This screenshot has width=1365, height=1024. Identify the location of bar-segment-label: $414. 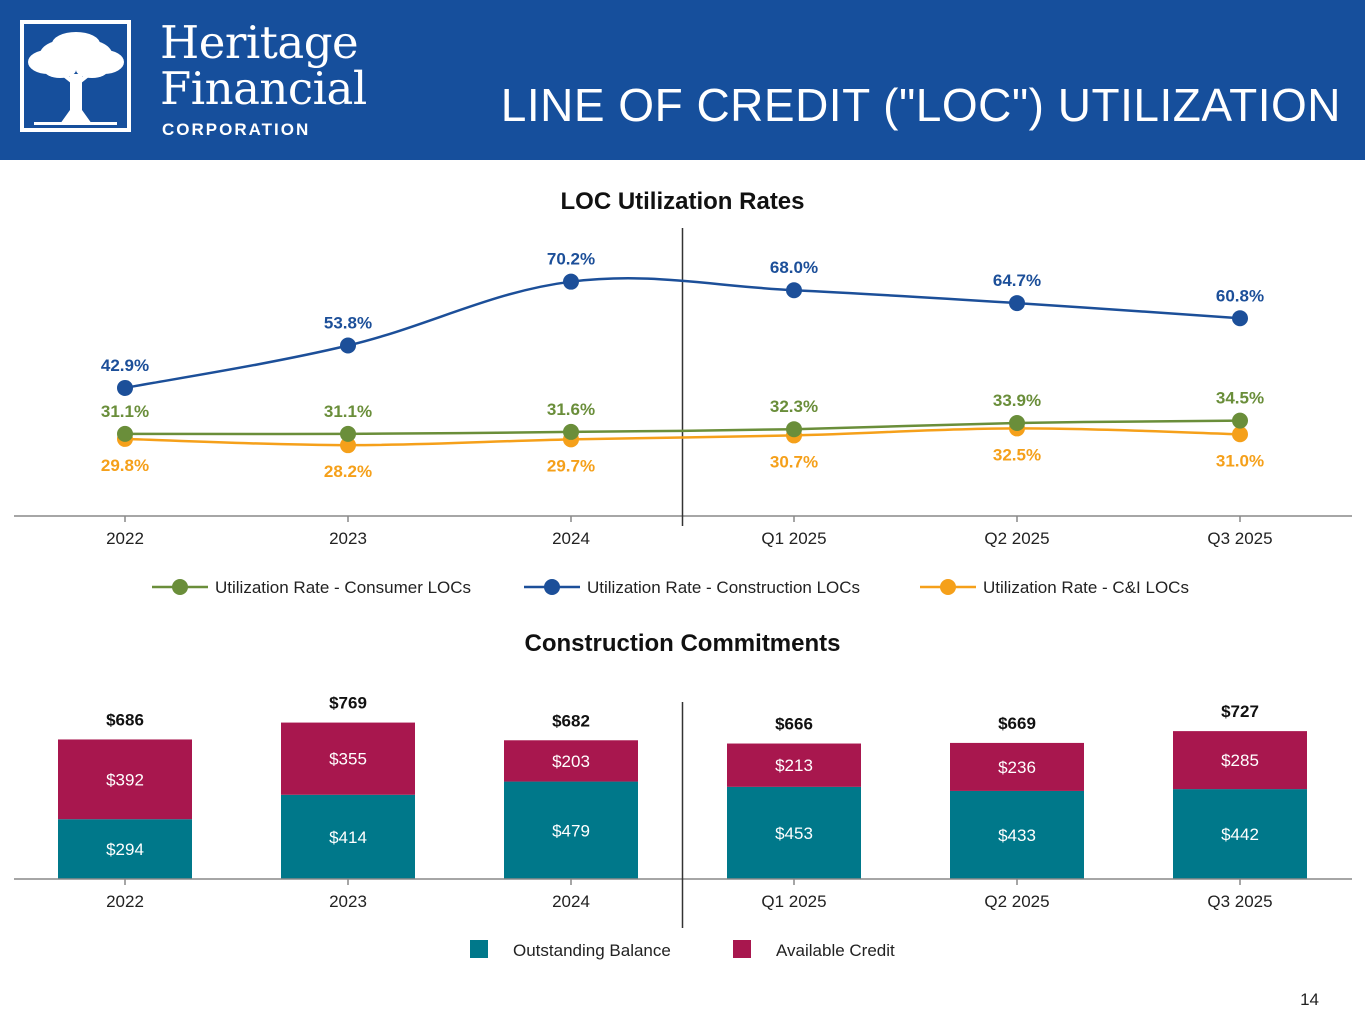
(348, 837).